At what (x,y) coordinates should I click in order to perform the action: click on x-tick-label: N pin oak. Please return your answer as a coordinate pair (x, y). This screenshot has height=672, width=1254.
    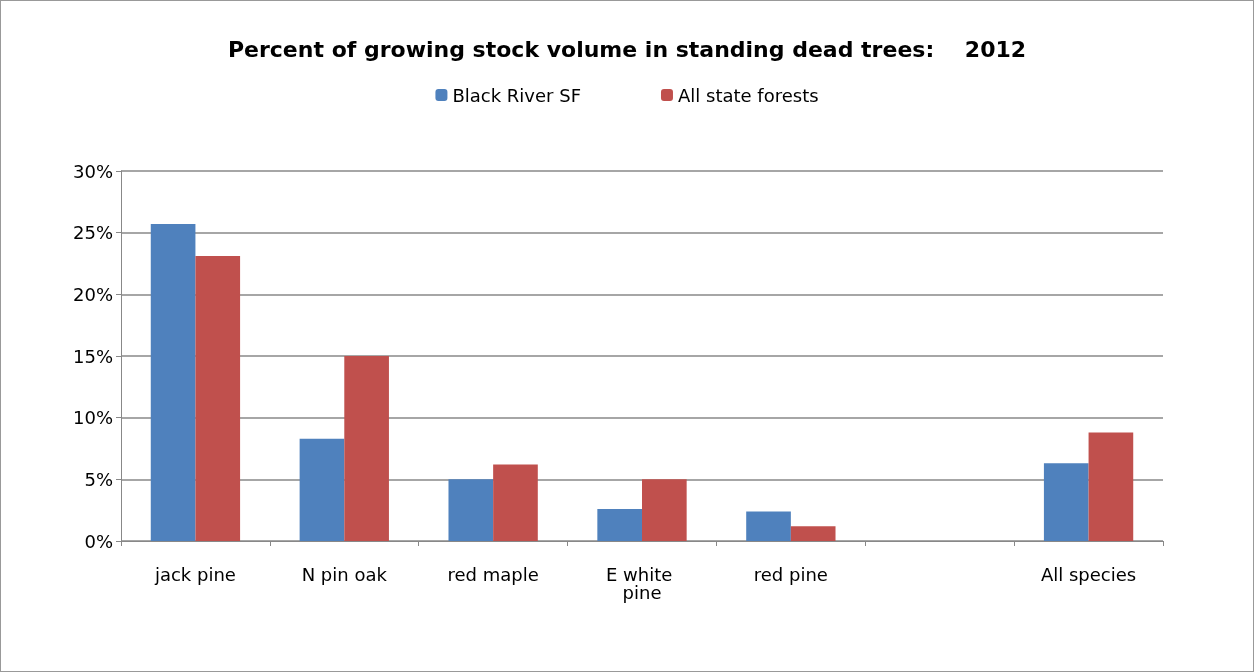
    Looking at the image, I should click on (344, 574).